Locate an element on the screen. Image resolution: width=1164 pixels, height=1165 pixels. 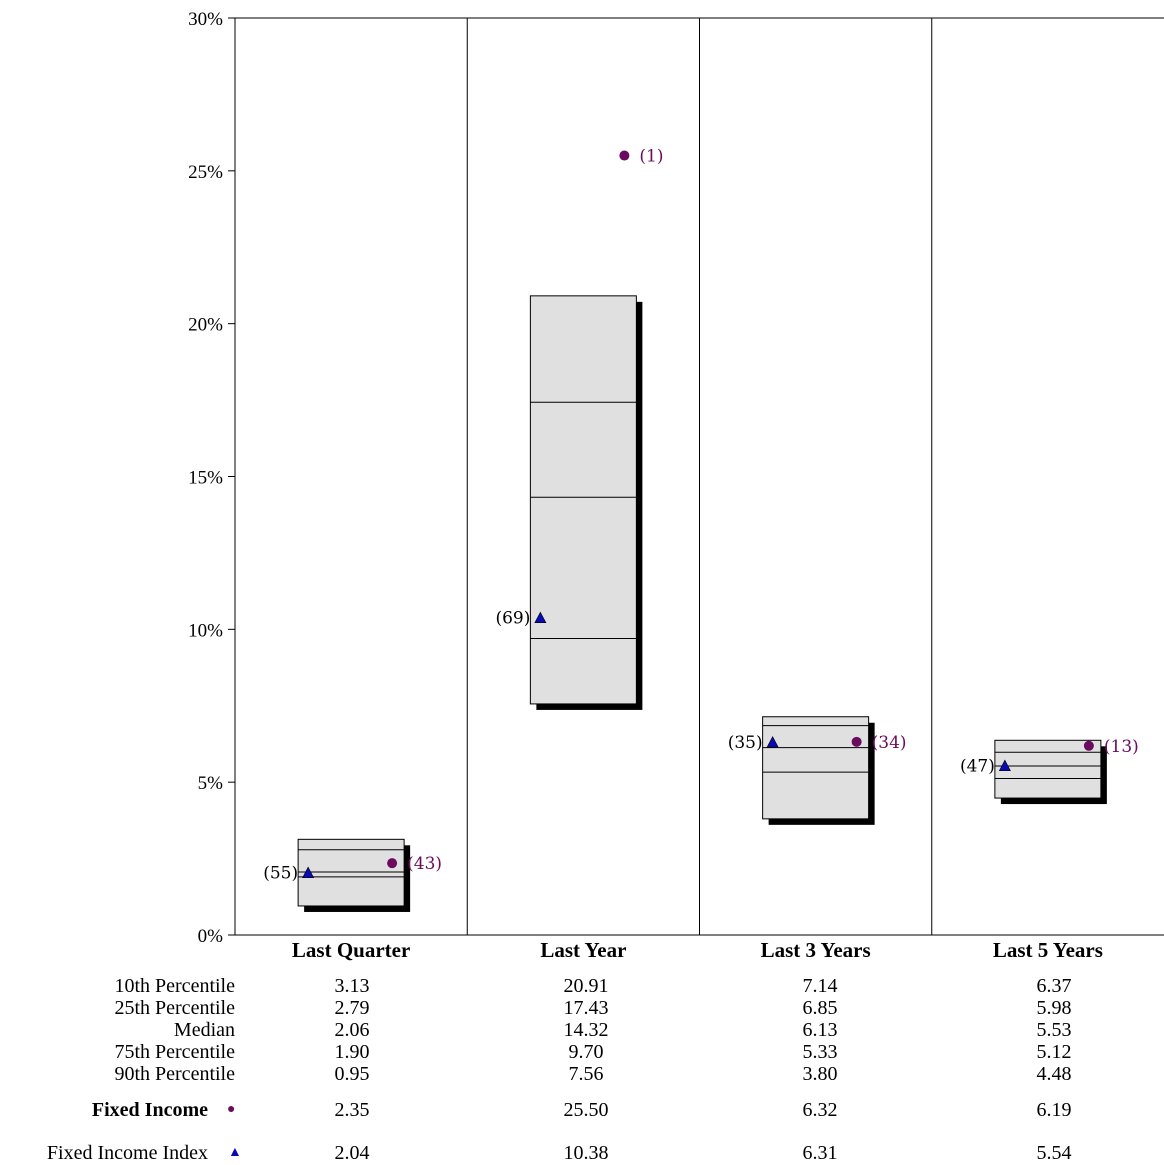
x-category-label: Last 5 Years is located at coordinates (1048, 950).